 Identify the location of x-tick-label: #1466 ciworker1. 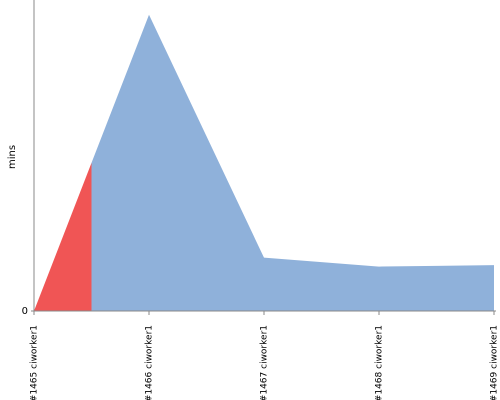
(150, 362).